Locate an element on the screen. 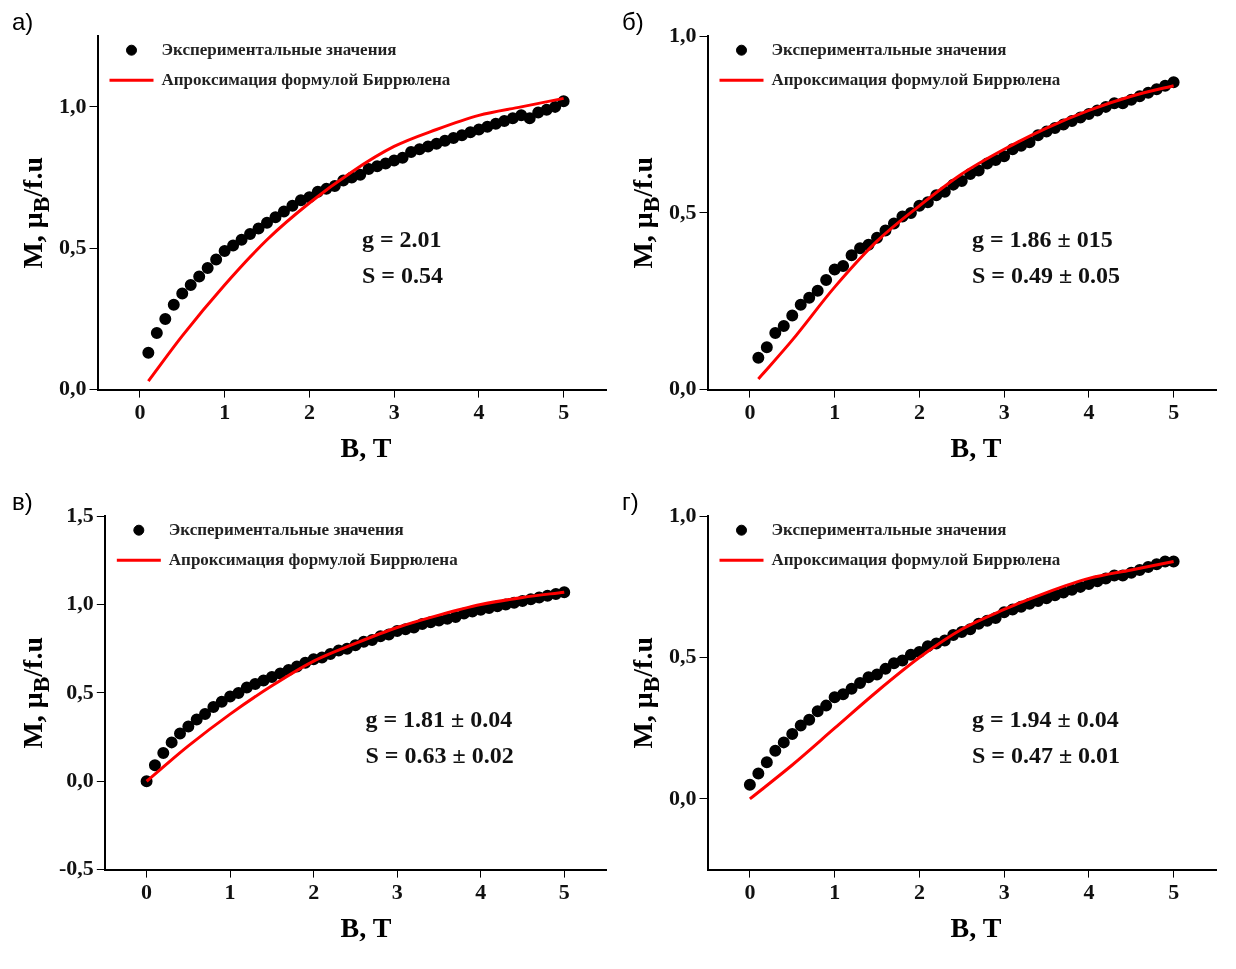  annotation: S = 0.47 ± 0.01 is located at coordinates (1046, 755).